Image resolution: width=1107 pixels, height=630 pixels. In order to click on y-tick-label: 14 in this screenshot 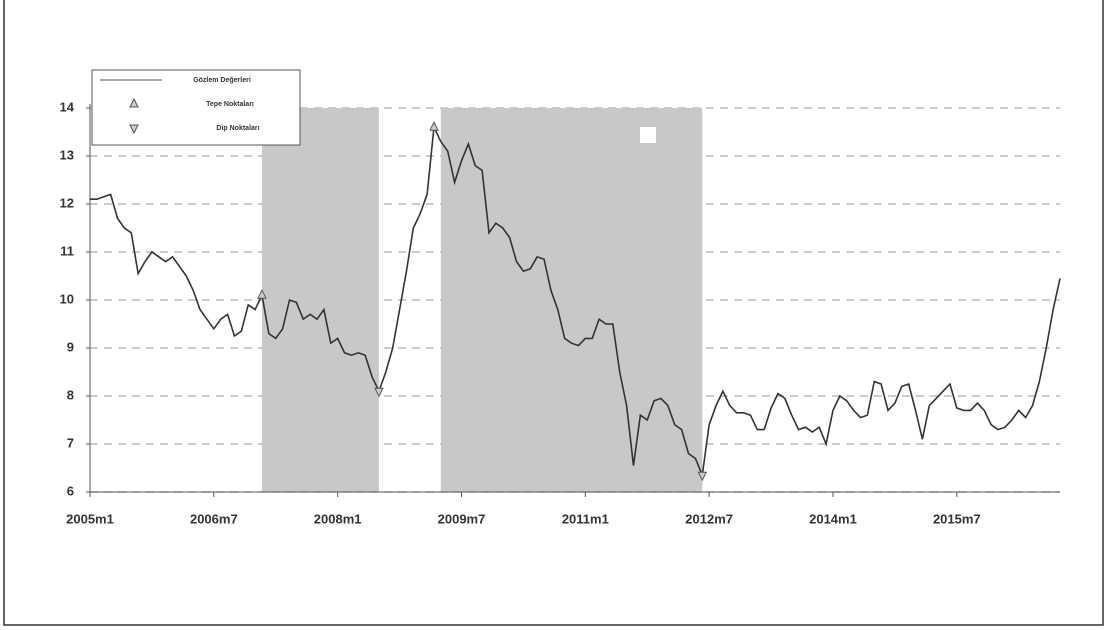, I will do `click(67, 106)`.